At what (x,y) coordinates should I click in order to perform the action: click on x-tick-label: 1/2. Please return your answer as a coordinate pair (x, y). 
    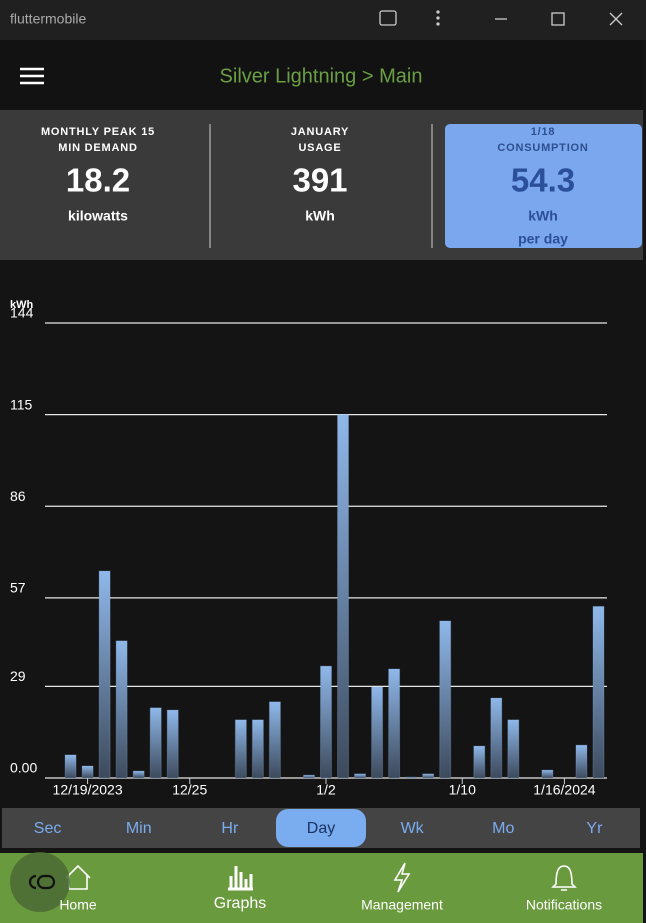
    Looking at the image, I should click on (326, 790).